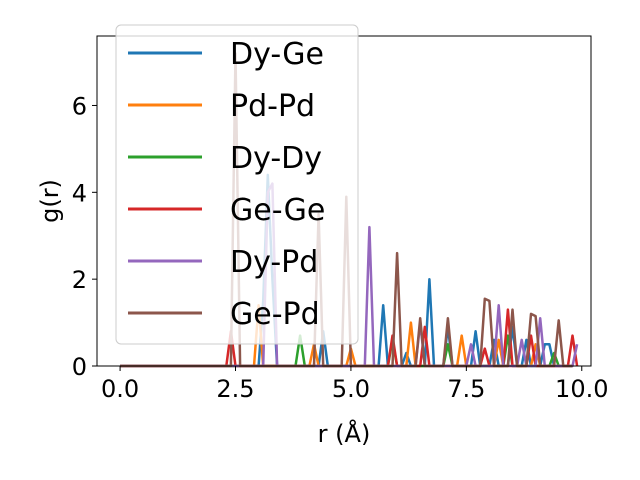 The image size is (640, 480). I want to click on legend-label-dy-pd: Dy-Pd, so click(274, 262).